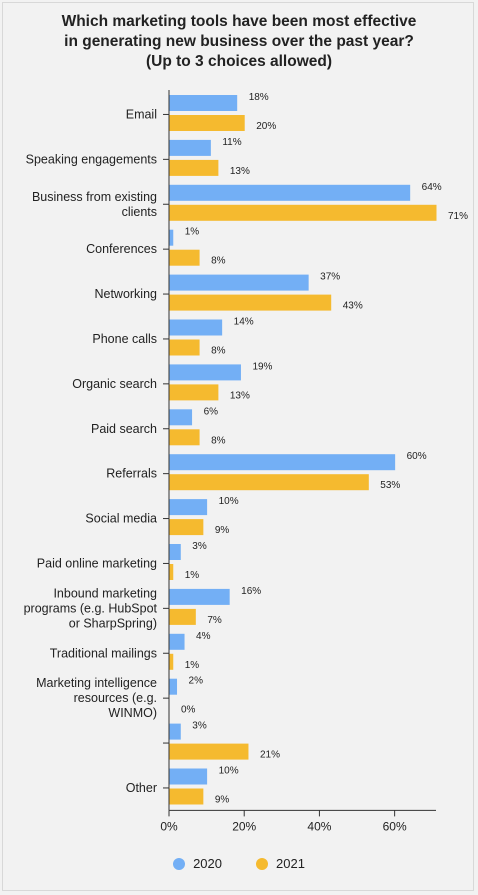 Image resolution: width=478 pixels, height=895 pixels. Describe the element at coordinates (192, 232) in the screenshot. I see `bar-value-label-2020: 1%` at that location.